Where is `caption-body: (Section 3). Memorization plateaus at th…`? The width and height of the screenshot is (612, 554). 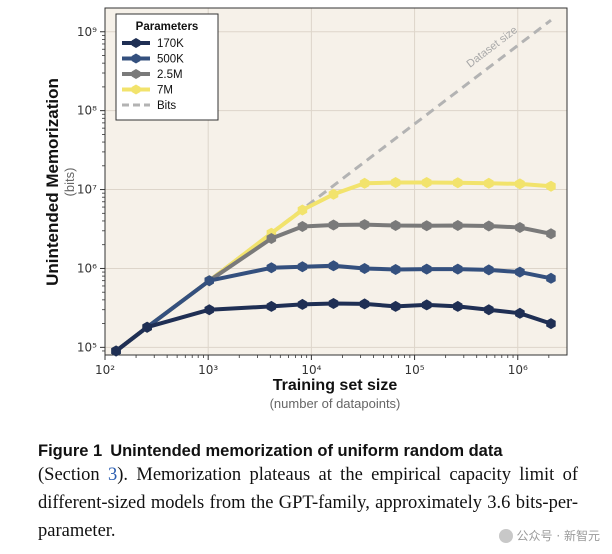
caption-body: (Section 3). Memorization plateaus at th… is located at coordinates (308, 503).